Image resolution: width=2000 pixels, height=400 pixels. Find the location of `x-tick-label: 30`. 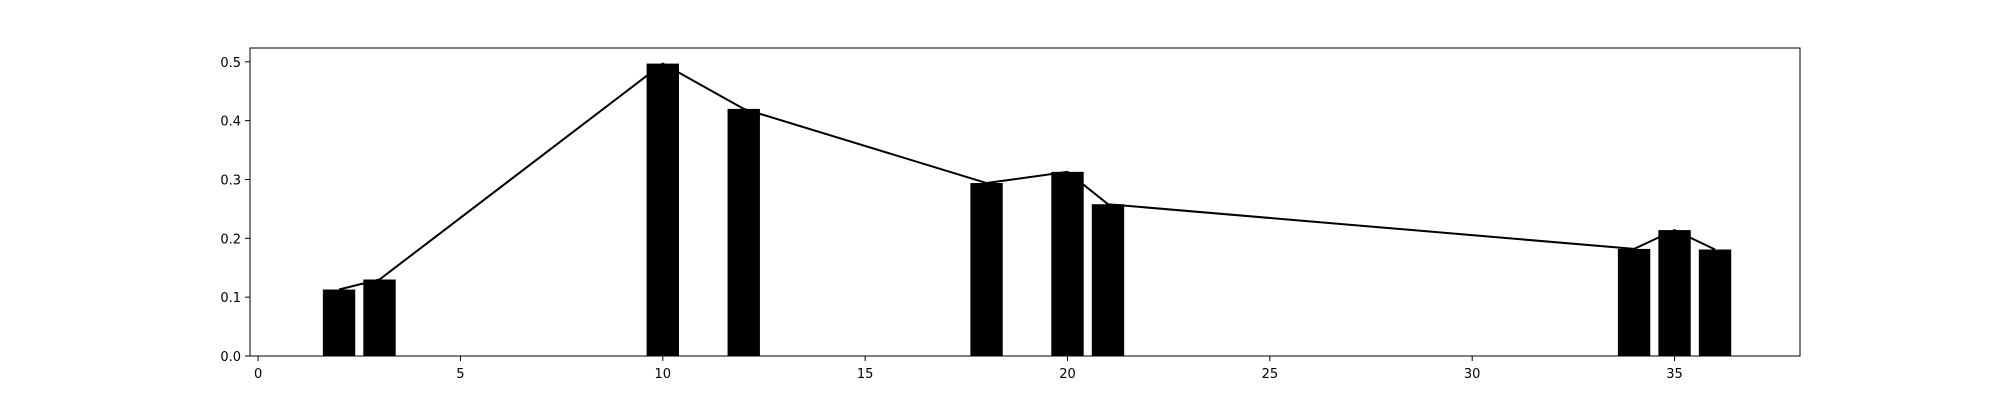

x-tick-label: 30 is located at coordinates (1472, 374).